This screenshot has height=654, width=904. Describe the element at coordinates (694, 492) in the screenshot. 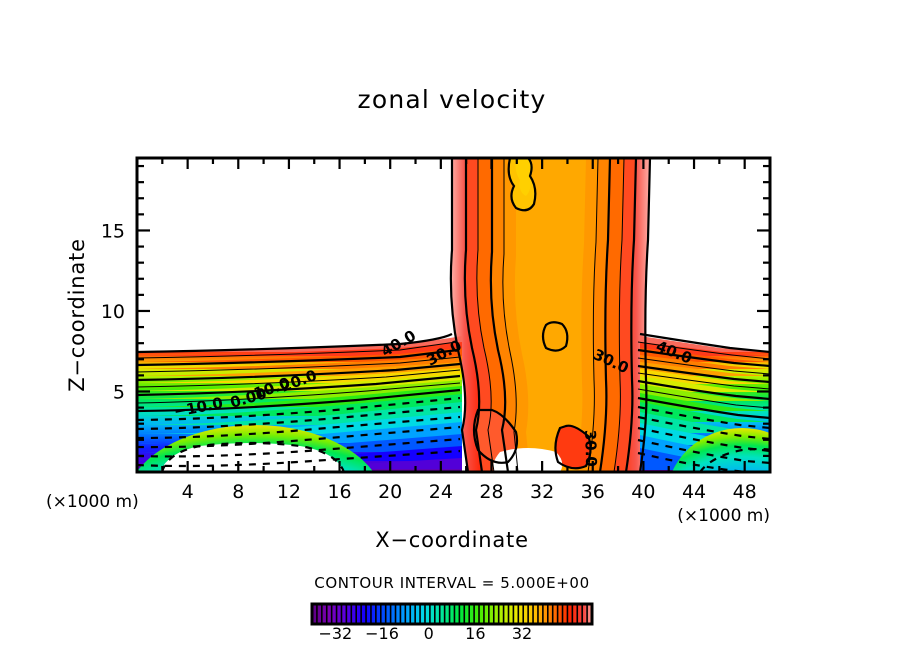

I see `x-tick-label: 44` at that location.